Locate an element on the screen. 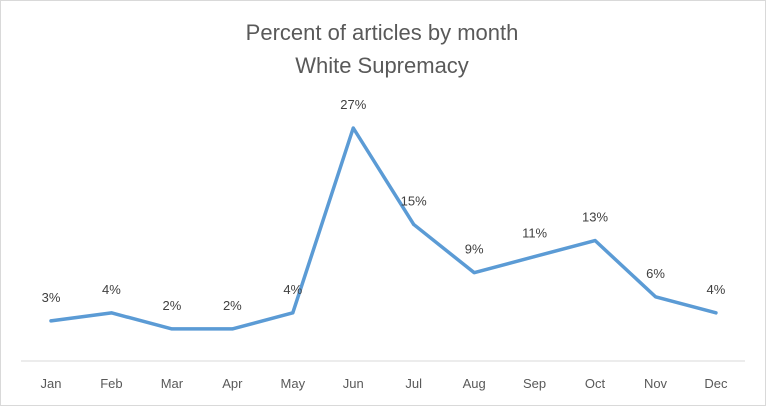  data-label: 11% is located at coordinates (534, 233).